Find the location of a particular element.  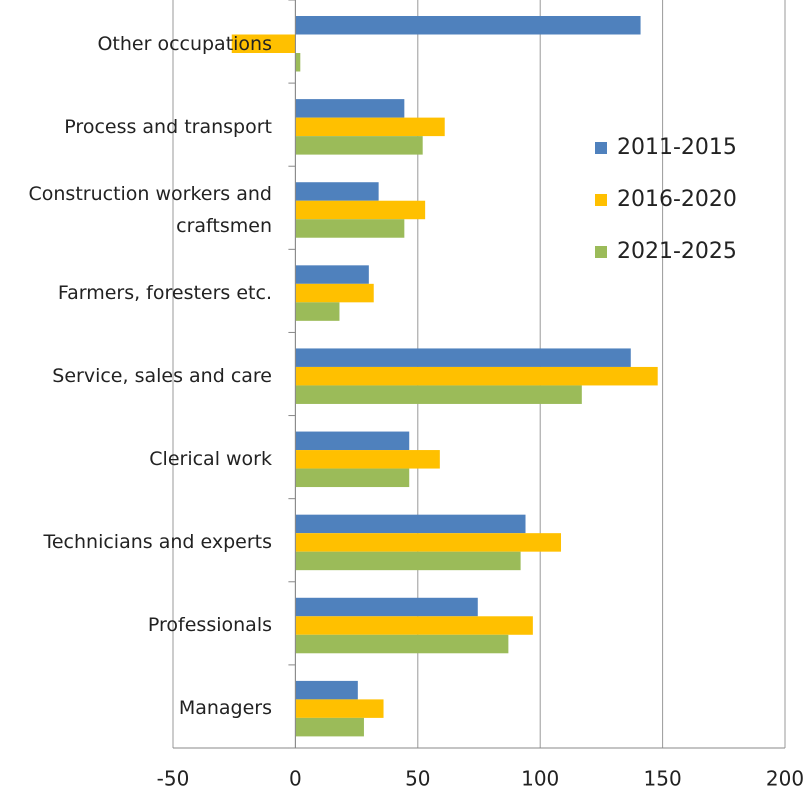

legend-label: 2021-2025 is located at coordinates (677, 251).